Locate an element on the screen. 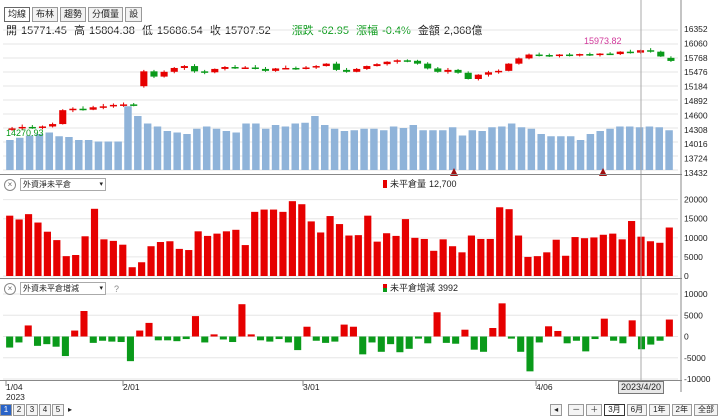  low-value: 15686.54 is located at coordinates (179, 31).